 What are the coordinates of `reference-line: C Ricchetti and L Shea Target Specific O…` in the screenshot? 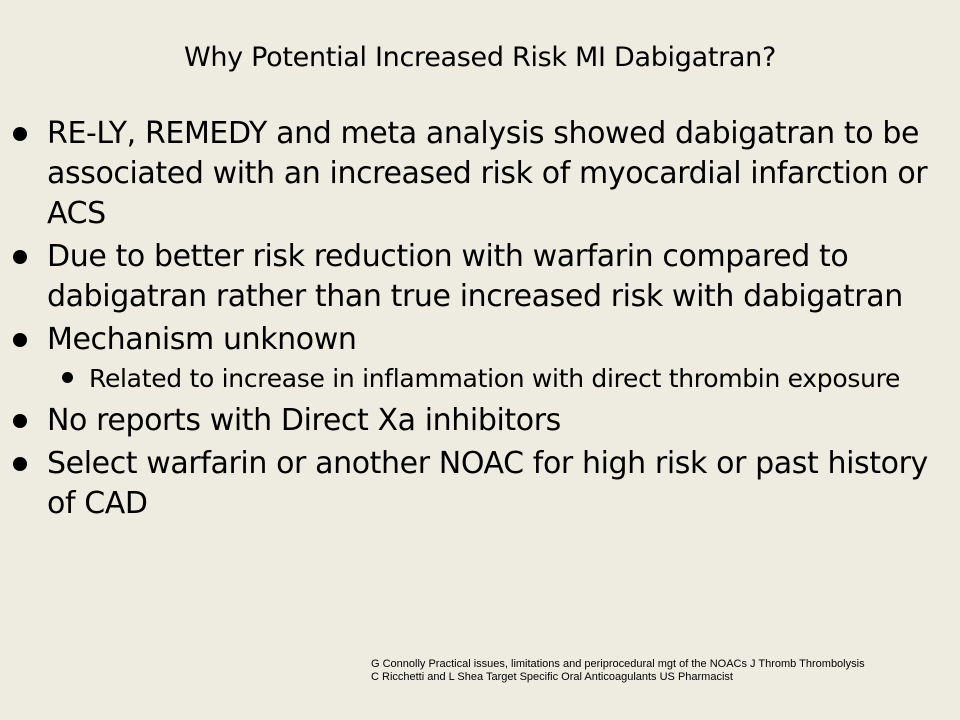 It's located at (552, 677).